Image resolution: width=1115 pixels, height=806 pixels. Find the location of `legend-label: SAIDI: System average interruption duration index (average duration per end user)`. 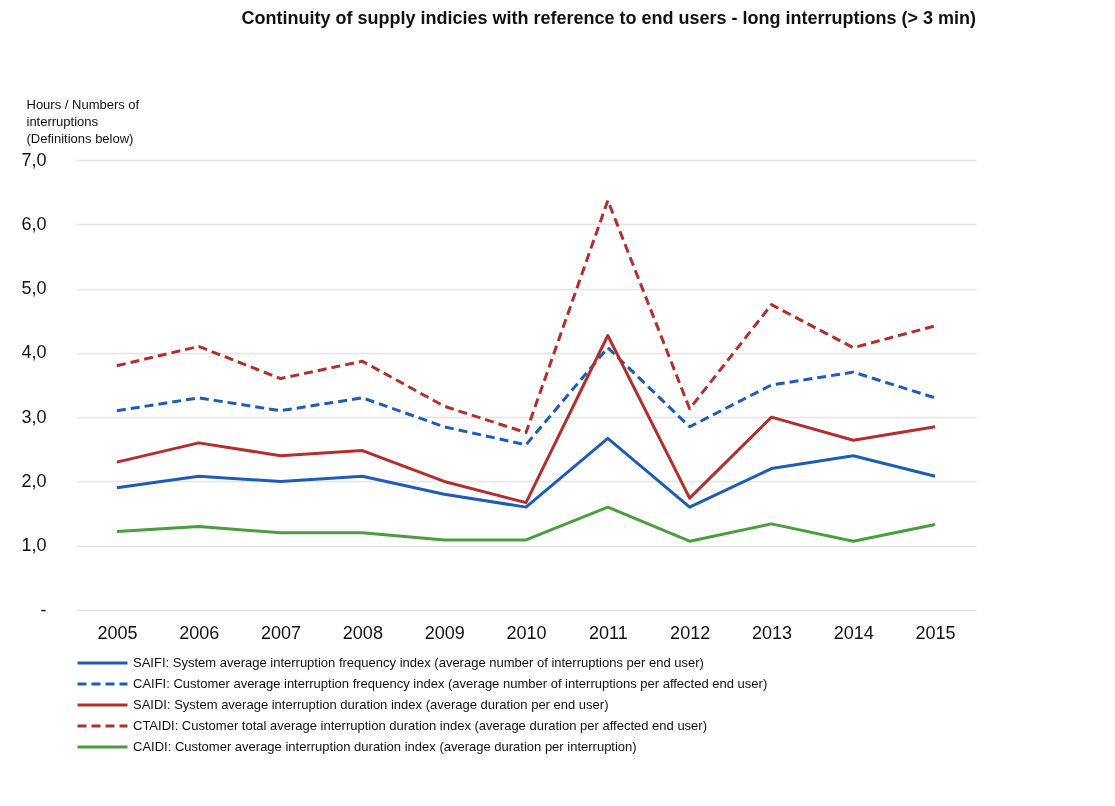

legend-label: SAIDI: System average interruption duration index (average duration per end user) is located at coordinates (371, 704).